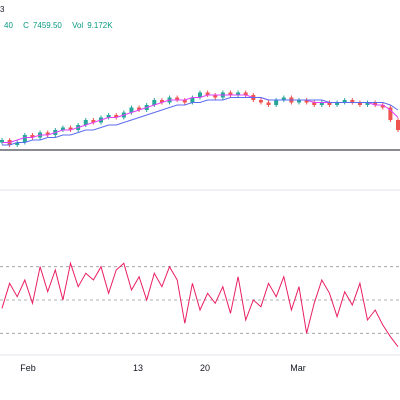 The height and width of the screenshot is (400, 400). What do you see at coordinates (200, 121) in the screenshot?
I see `ma-slow-line` at bounding box center [200, 121].